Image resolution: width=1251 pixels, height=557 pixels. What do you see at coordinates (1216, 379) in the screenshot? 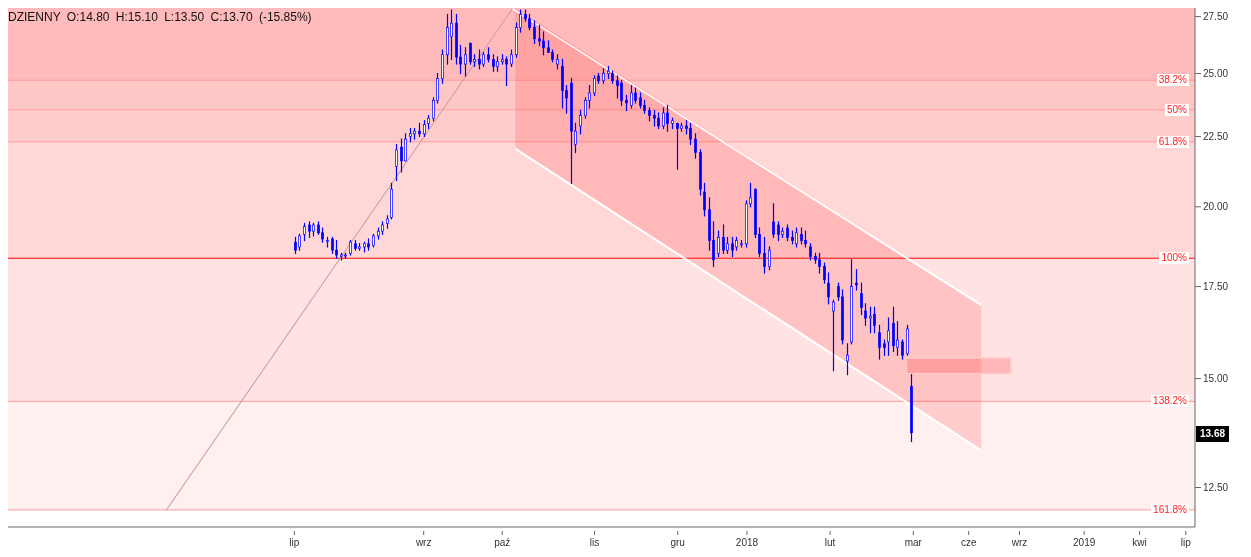
I see `y-tick-label: 15.00` at bounding box center [1216, 379].